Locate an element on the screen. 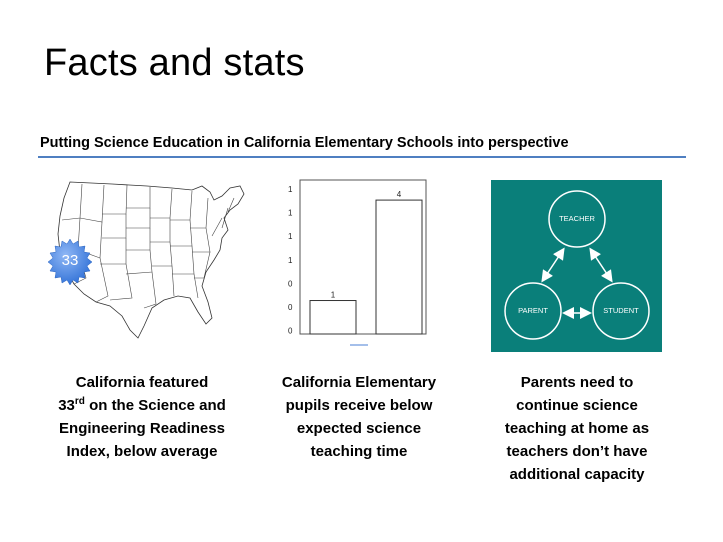 The width and height of the screenshot is (723, 542). student-label: STUDENT is located at coordinates (621, 310).